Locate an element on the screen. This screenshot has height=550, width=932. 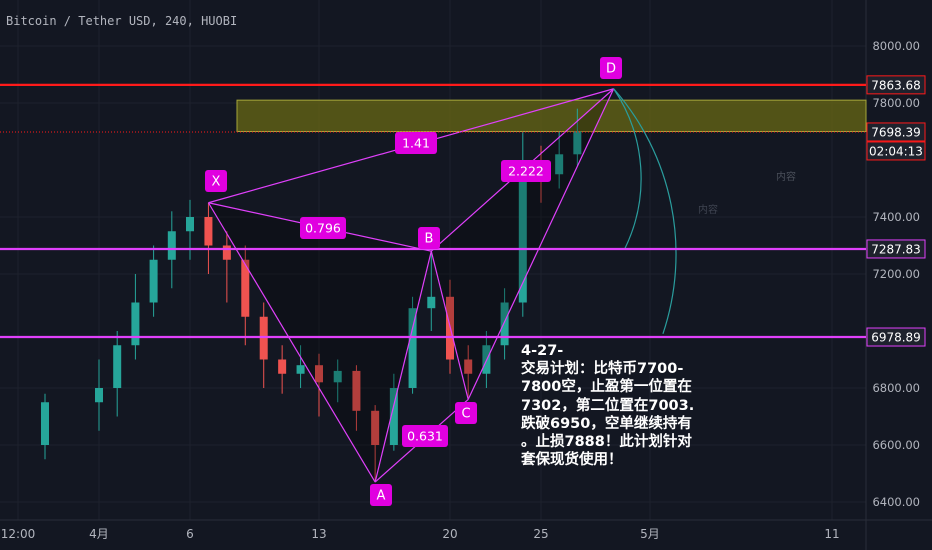
x-tick-label: 6 is located at coordinates (190, 534).